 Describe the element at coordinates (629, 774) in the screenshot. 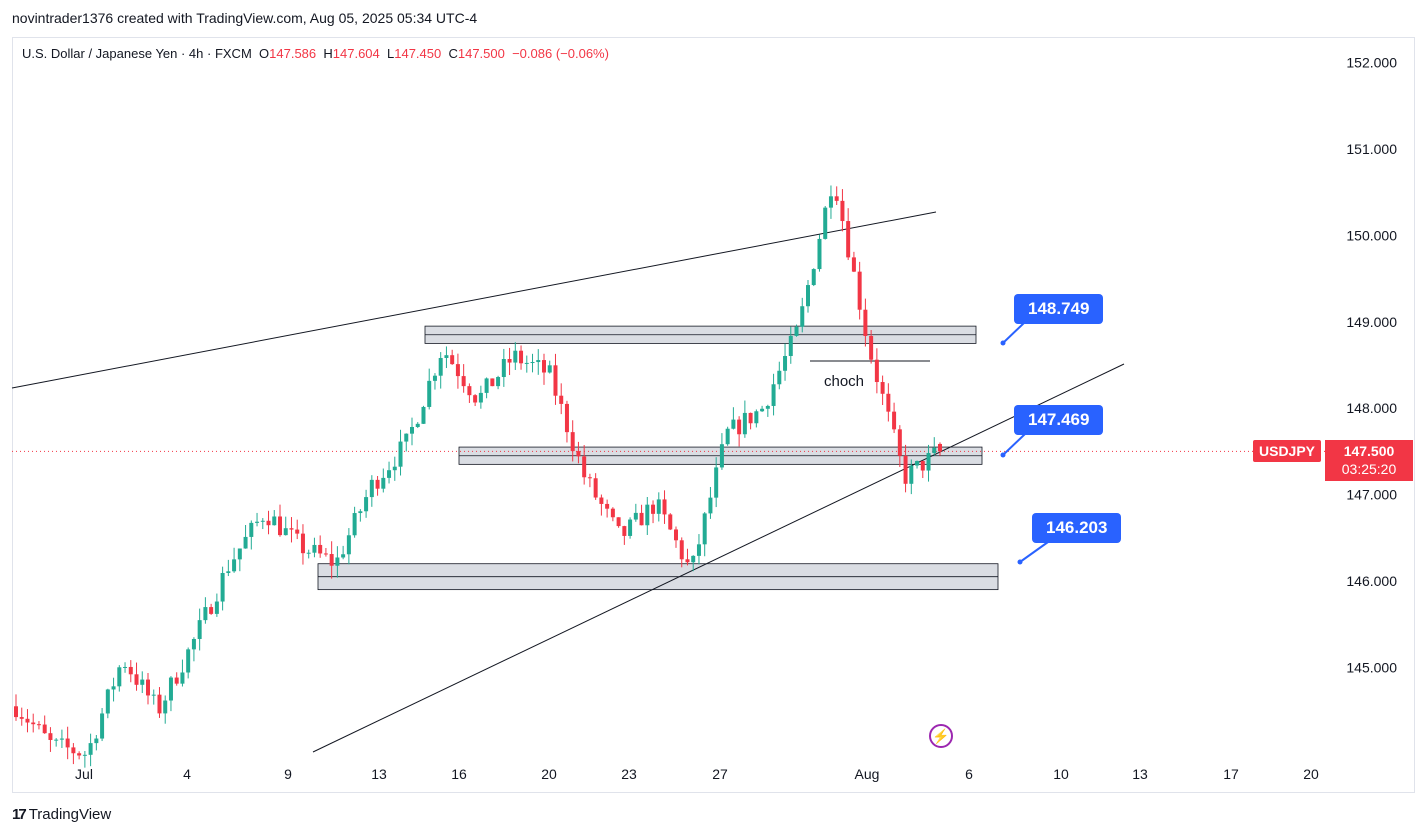

I see `x-tick-label: 23` at that location.